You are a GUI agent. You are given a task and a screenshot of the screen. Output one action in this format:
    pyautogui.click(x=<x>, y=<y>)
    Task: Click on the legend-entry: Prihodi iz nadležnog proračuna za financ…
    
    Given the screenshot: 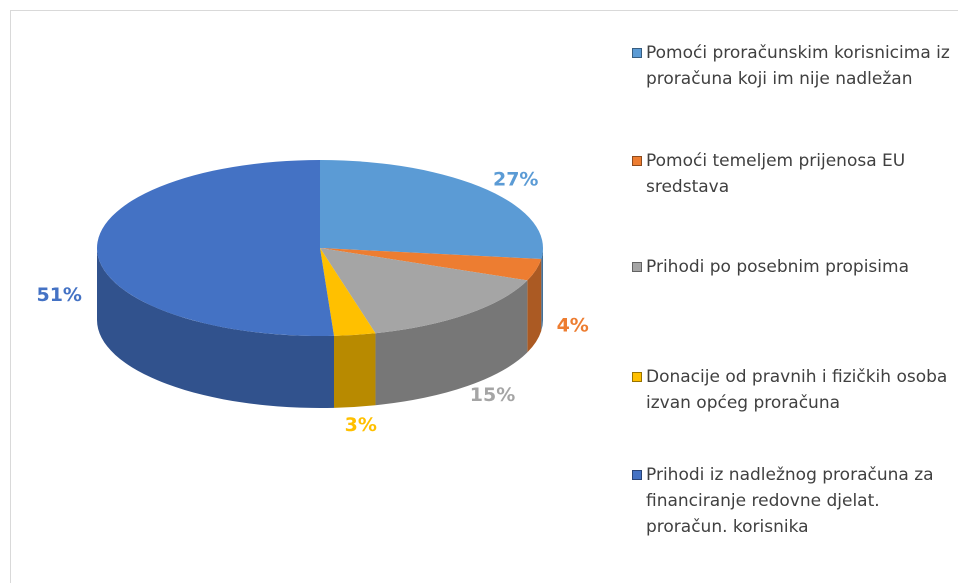 What is the action you would take?
    pyautogui.click(x=792, y=501)
    